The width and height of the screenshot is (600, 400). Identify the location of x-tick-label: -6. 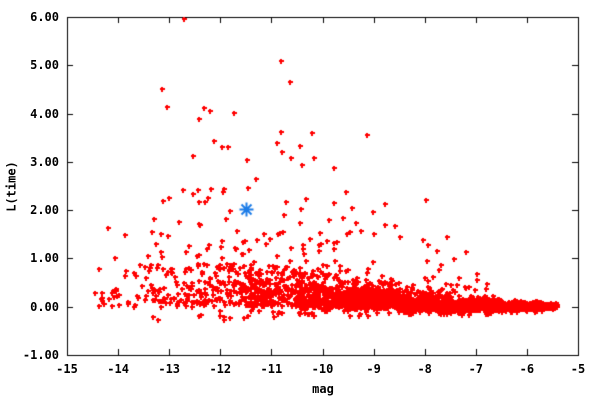
(527, 369).